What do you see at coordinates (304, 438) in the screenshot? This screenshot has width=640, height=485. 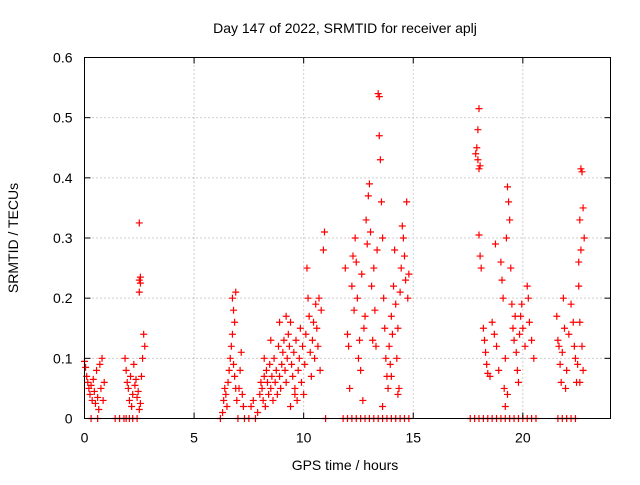 I see `x-tick-label: 10` at bounding box center [304, 438].